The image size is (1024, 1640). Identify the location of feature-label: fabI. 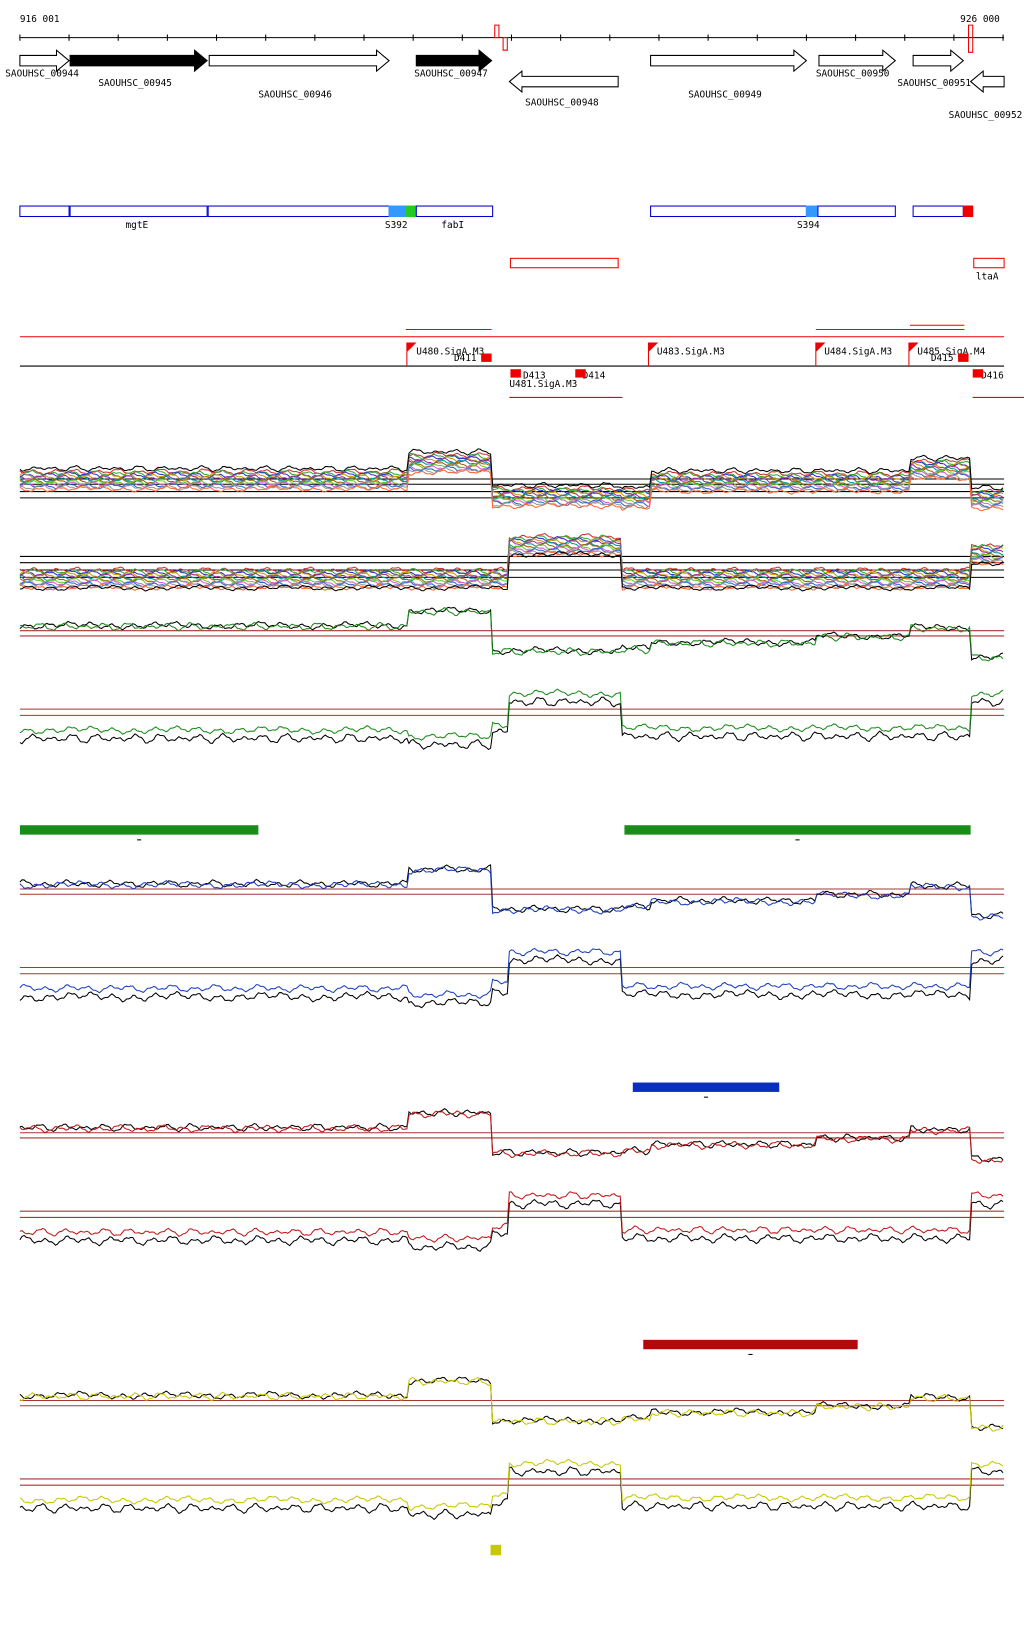
(452, 225).